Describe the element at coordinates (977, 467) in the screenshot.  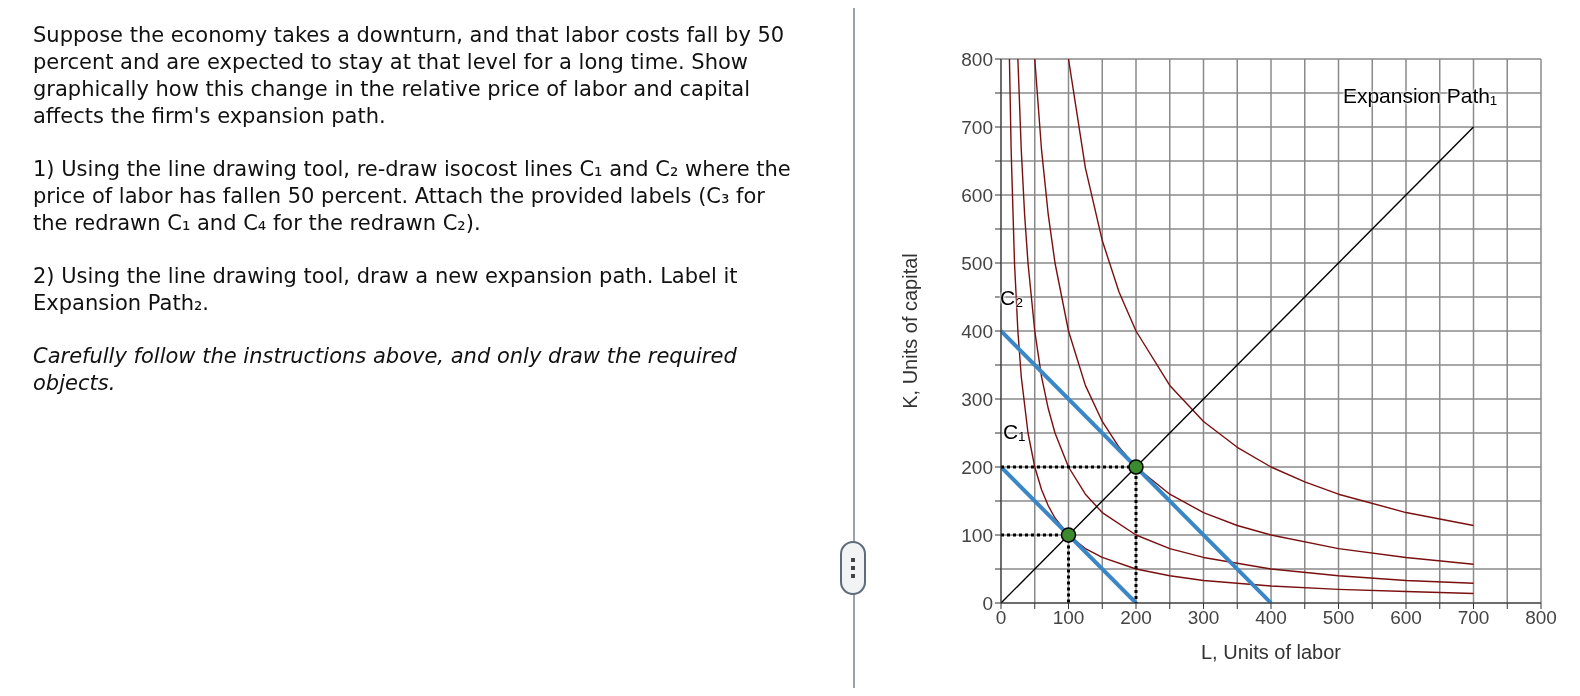
I see `y-tick-label: 200` at that location.